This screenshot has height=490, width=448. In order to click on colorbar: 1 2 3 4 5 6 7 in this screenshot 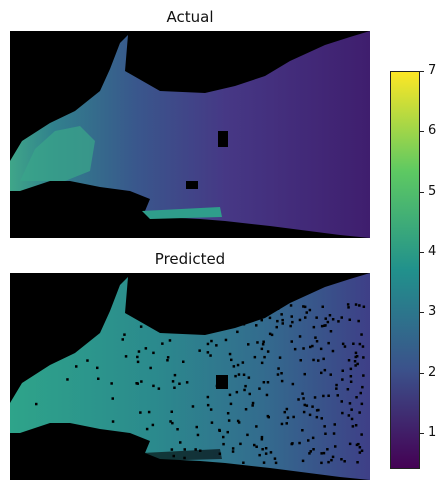, I will do `click(413, 266)`.